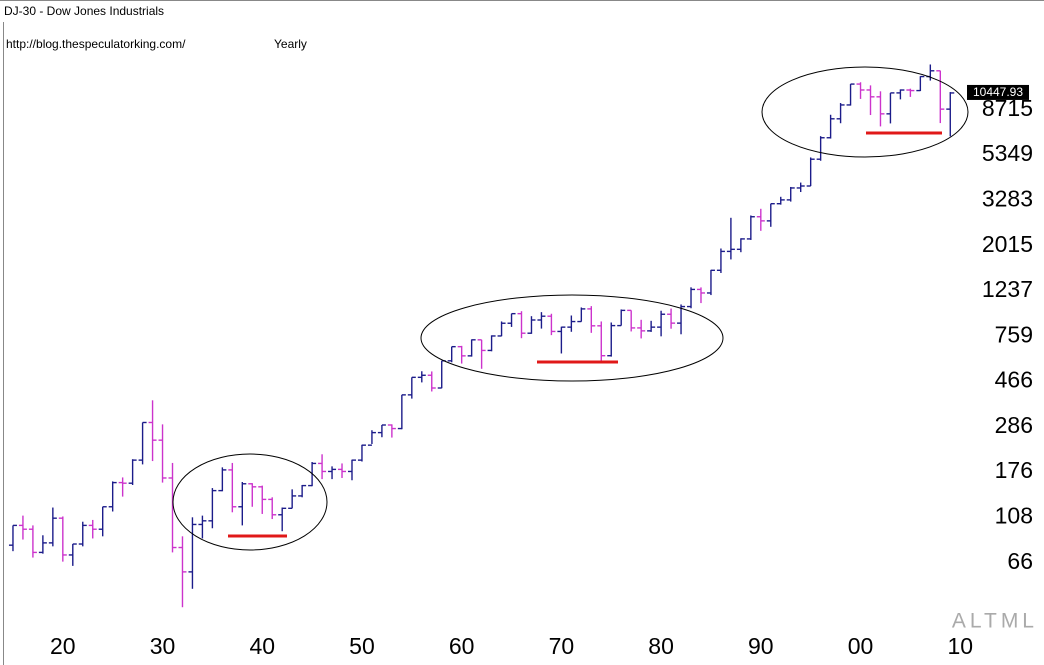 The height and width of the screenshot is (665, 1044). I want to click on x-tick-label: 10, so click(960, 646).